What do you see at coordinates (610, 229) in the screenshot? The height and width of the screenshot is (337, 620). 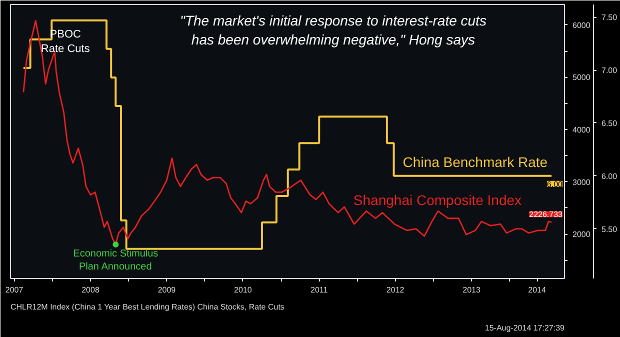 I see `y2-tick-label: 5.50` at bounding box center [610, 229].